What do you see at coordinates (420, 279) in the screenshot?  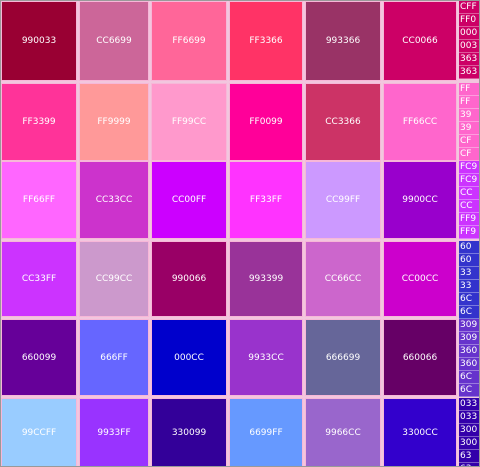 I see `color-swatch: CC00CC` at bounding box center [420, 279].